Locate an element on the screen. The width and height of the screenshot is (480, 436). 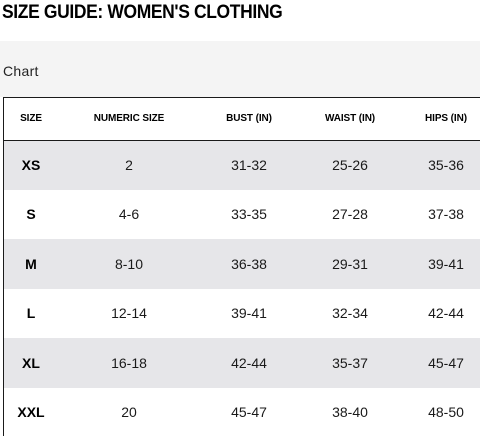
table-row: XS 2 31-32 25-26 35-36 is located at coordinates (242, 165).